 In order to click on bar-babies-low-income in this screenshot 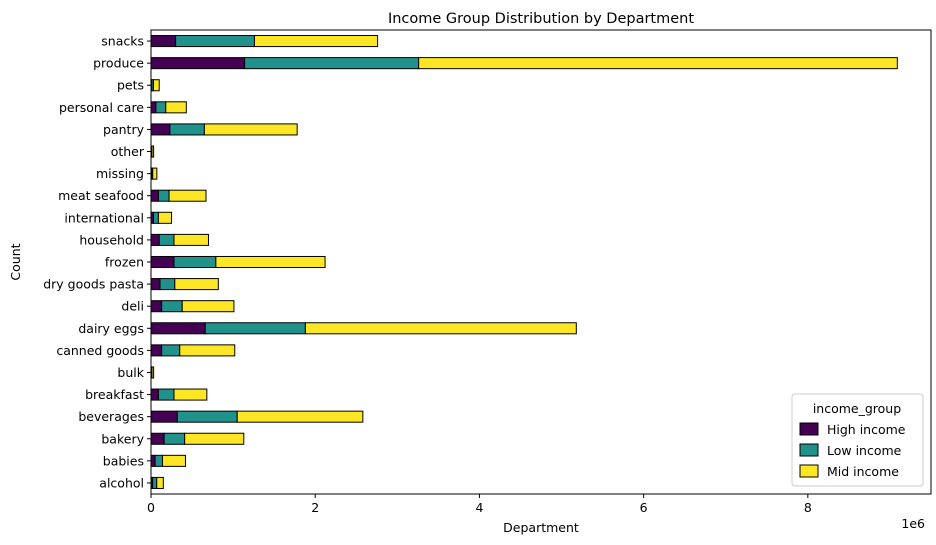, I will do `click(158, 460)`.